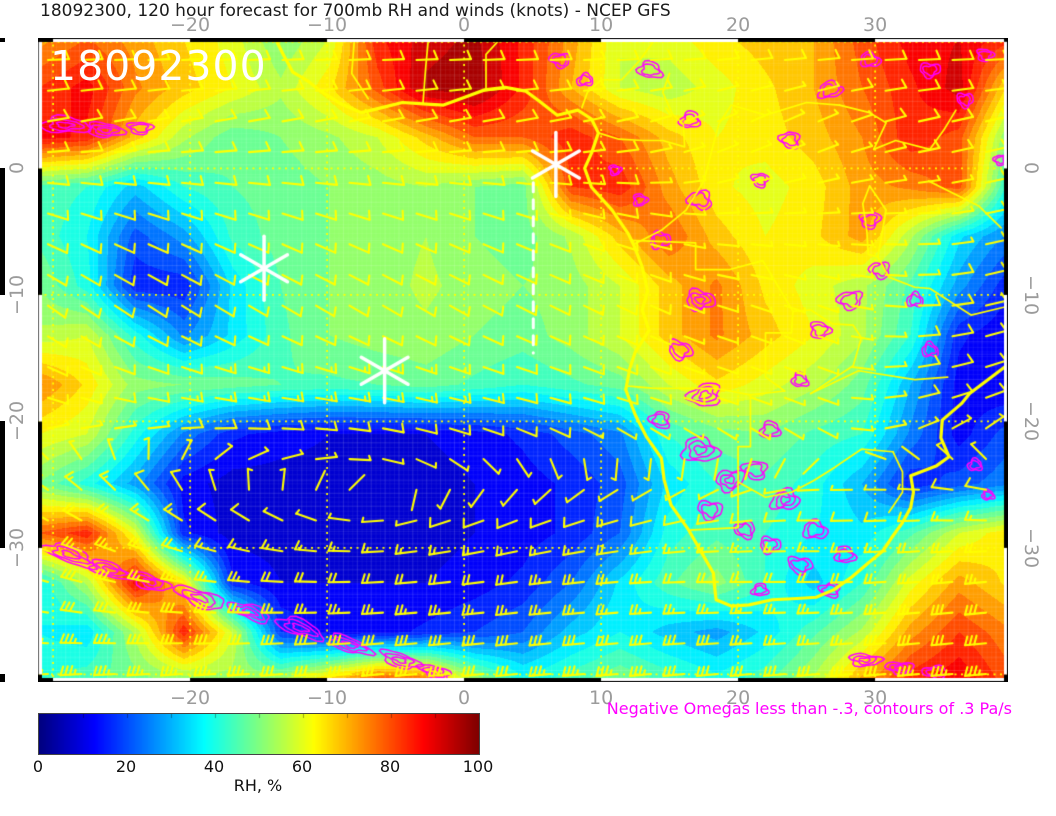  I want to click on lat-tick-left: −30, so click(17, 547).